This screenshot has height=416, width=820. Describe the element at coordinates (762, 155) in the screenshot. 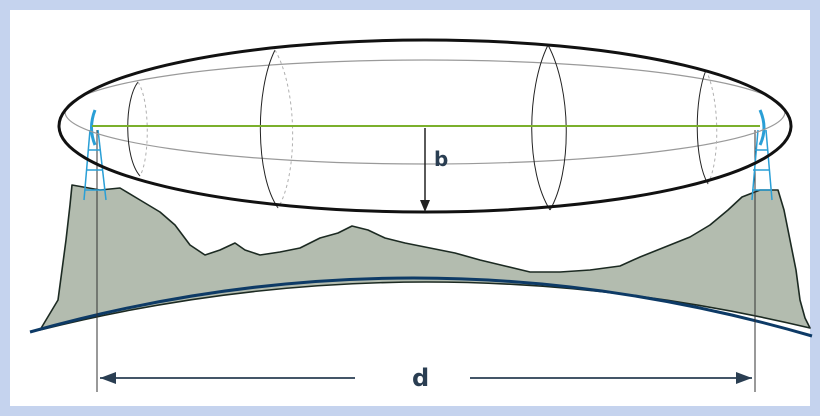

I see `right-antenna-tower` at that location.